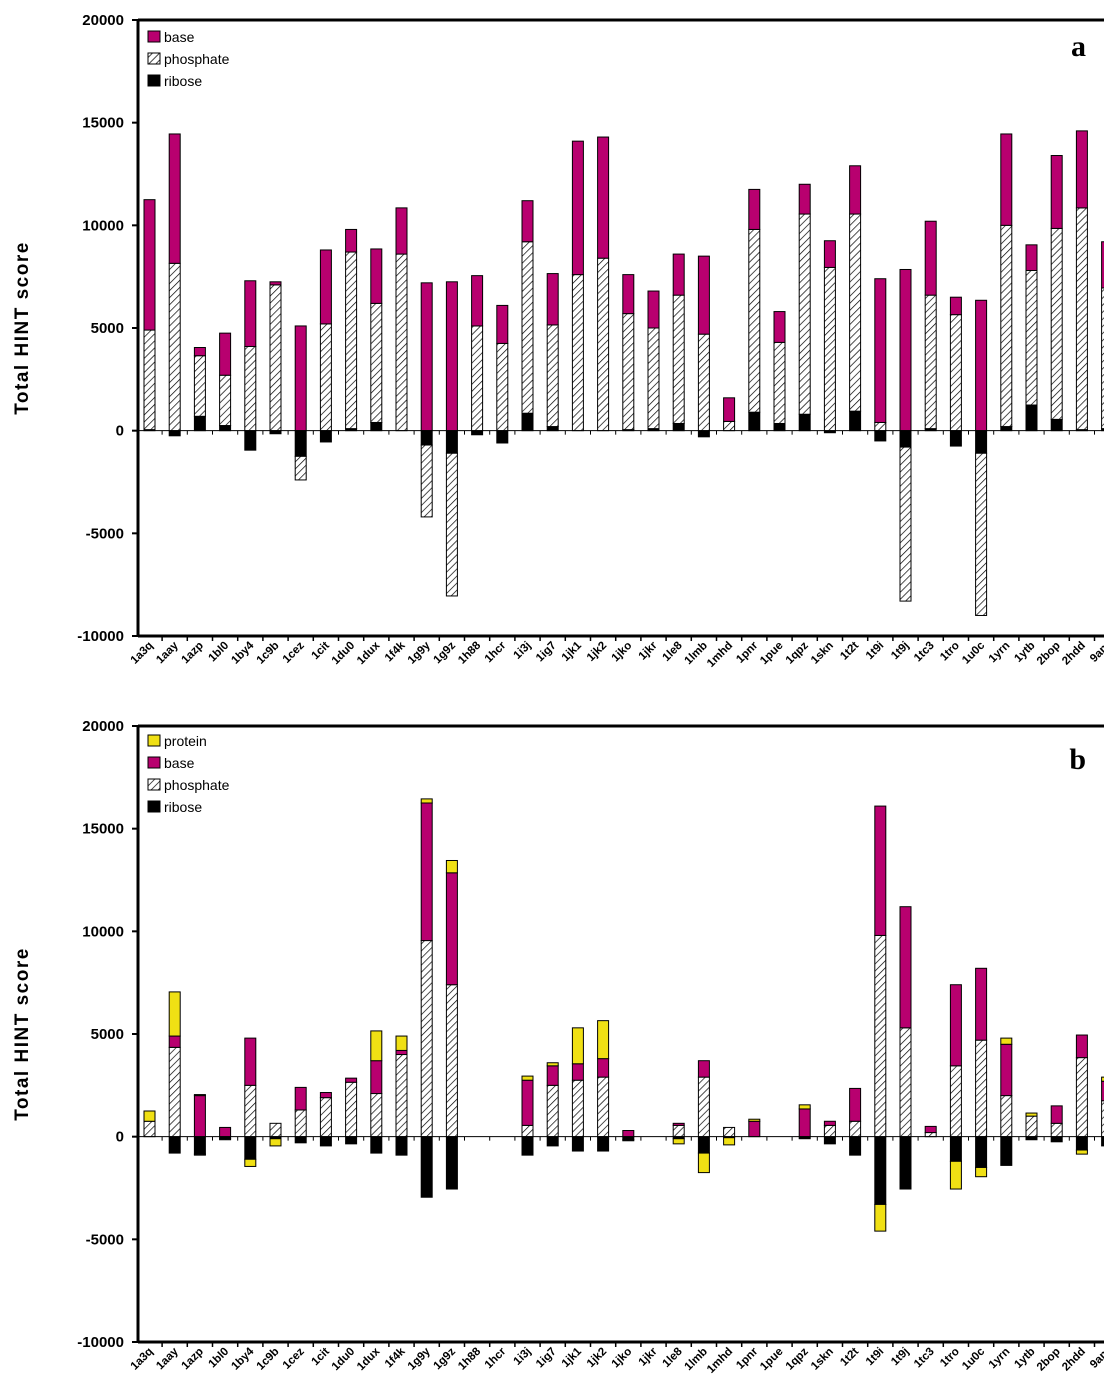  I want to click on x-tick-label: 1azp, so click(192, 653).